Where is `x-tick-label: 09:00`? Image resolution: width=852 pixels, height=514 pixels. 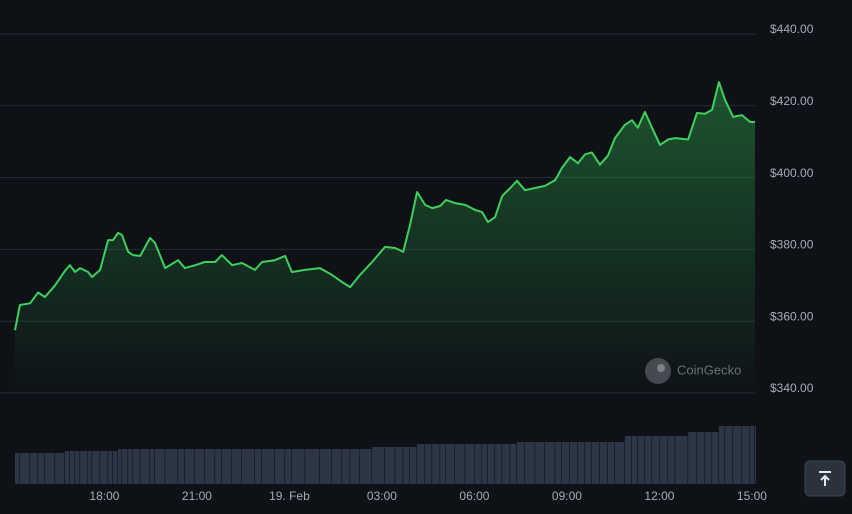 x-tick-label: 09:00 is located at coordinates (567, 496).